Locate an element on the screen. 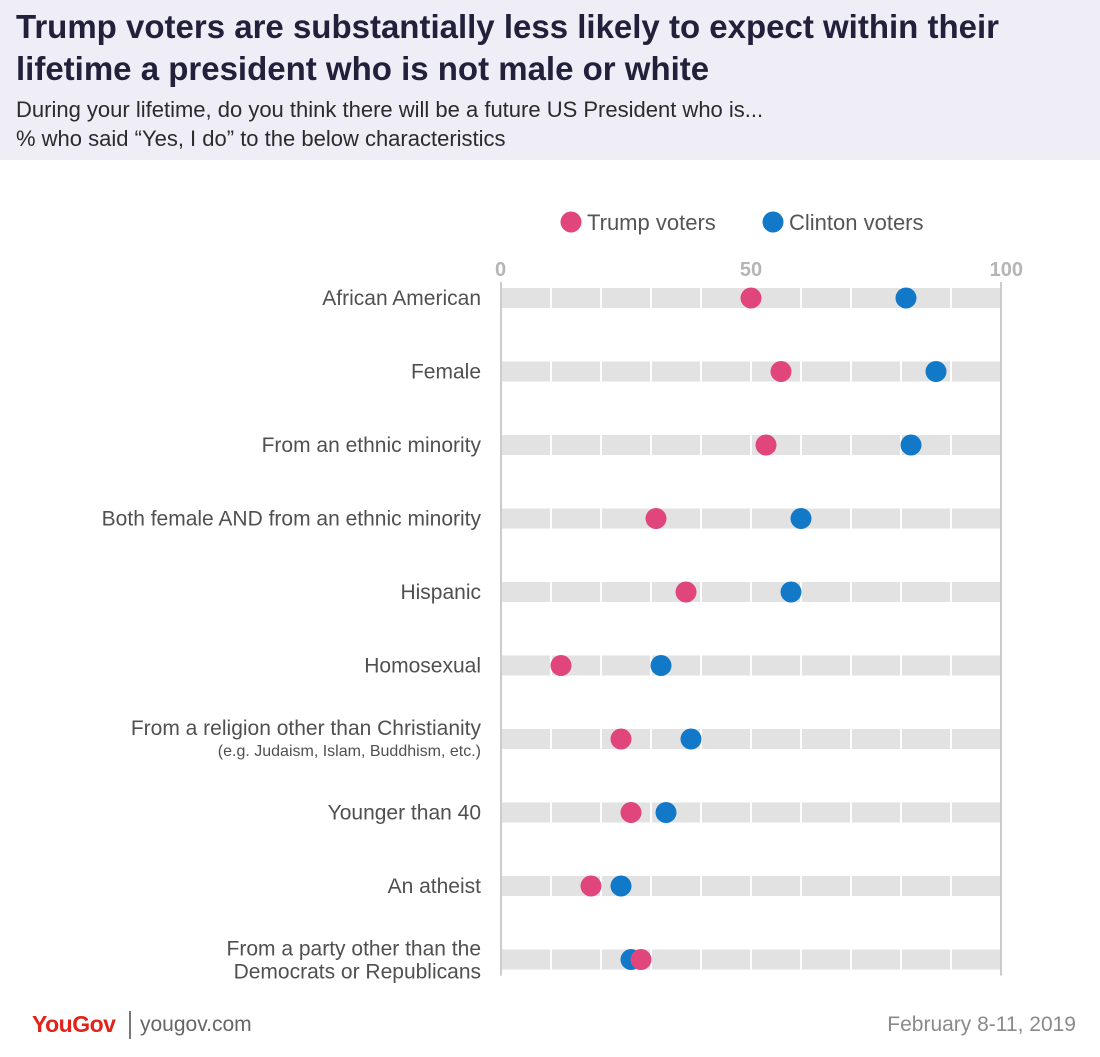 The image size is (1100, 1057). x-tick-label-0: 0 is located at coordinates (500, 270).